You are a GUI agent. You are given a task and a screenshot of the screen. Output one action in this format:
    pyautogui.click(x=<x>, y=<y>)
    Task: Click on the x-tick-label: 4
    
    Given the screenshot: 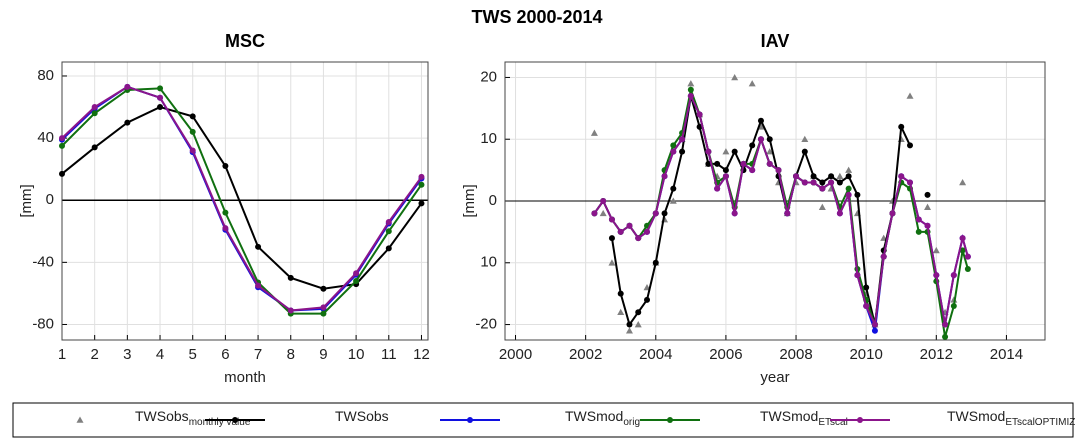 What is the action you would take?
    pyautogui.click(x=160, y=354)
    